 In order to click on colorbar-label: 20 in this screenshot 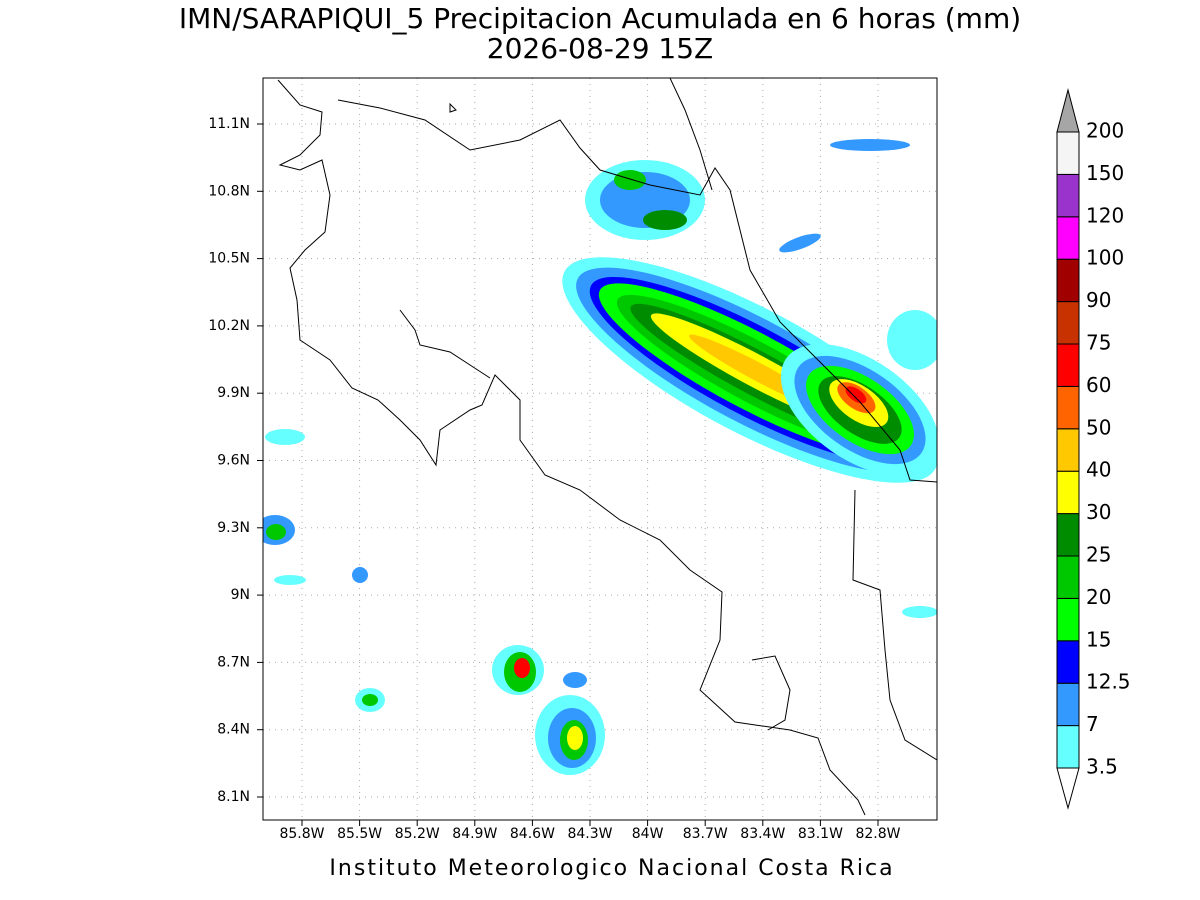, I will do `click(1098, 597)`.